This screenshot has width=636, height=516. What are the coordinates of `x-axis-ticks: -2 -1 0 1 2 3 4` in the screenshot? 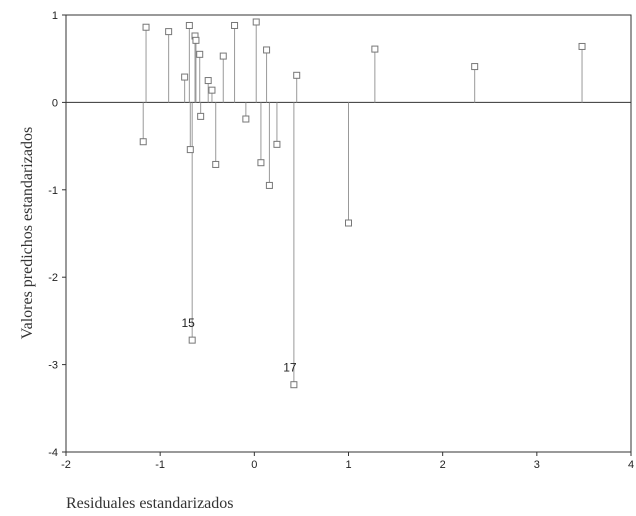 It's located at (347, 461).